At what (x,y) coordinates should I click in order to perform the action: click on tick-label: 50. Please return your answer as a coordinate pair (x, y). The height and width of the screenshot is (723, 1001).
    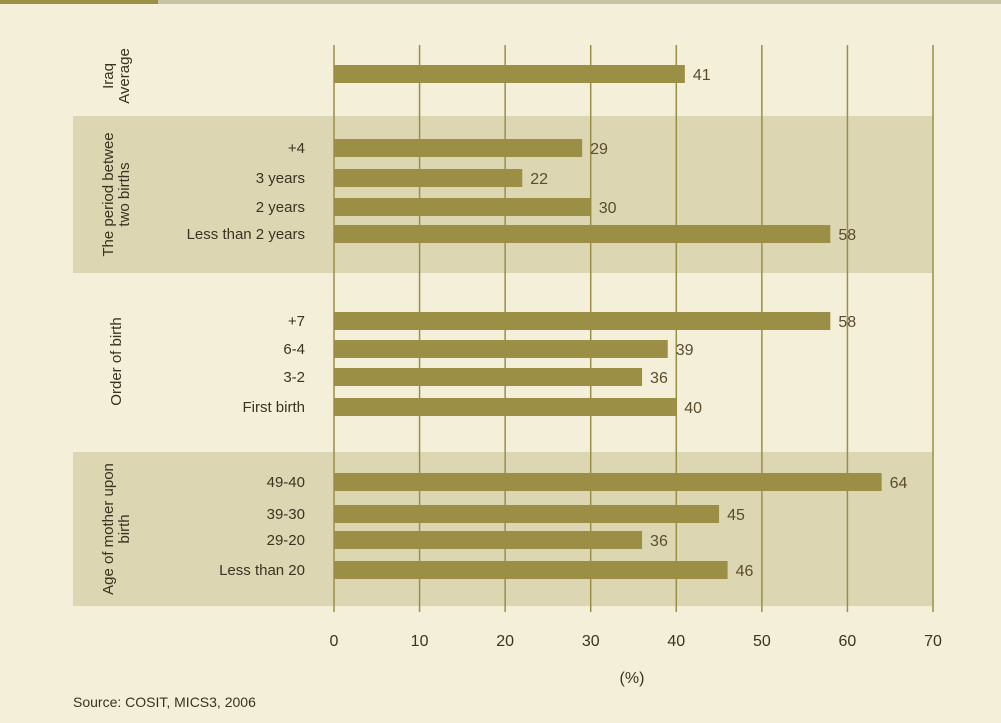
    Looking at the image, I should click on (762, 641).